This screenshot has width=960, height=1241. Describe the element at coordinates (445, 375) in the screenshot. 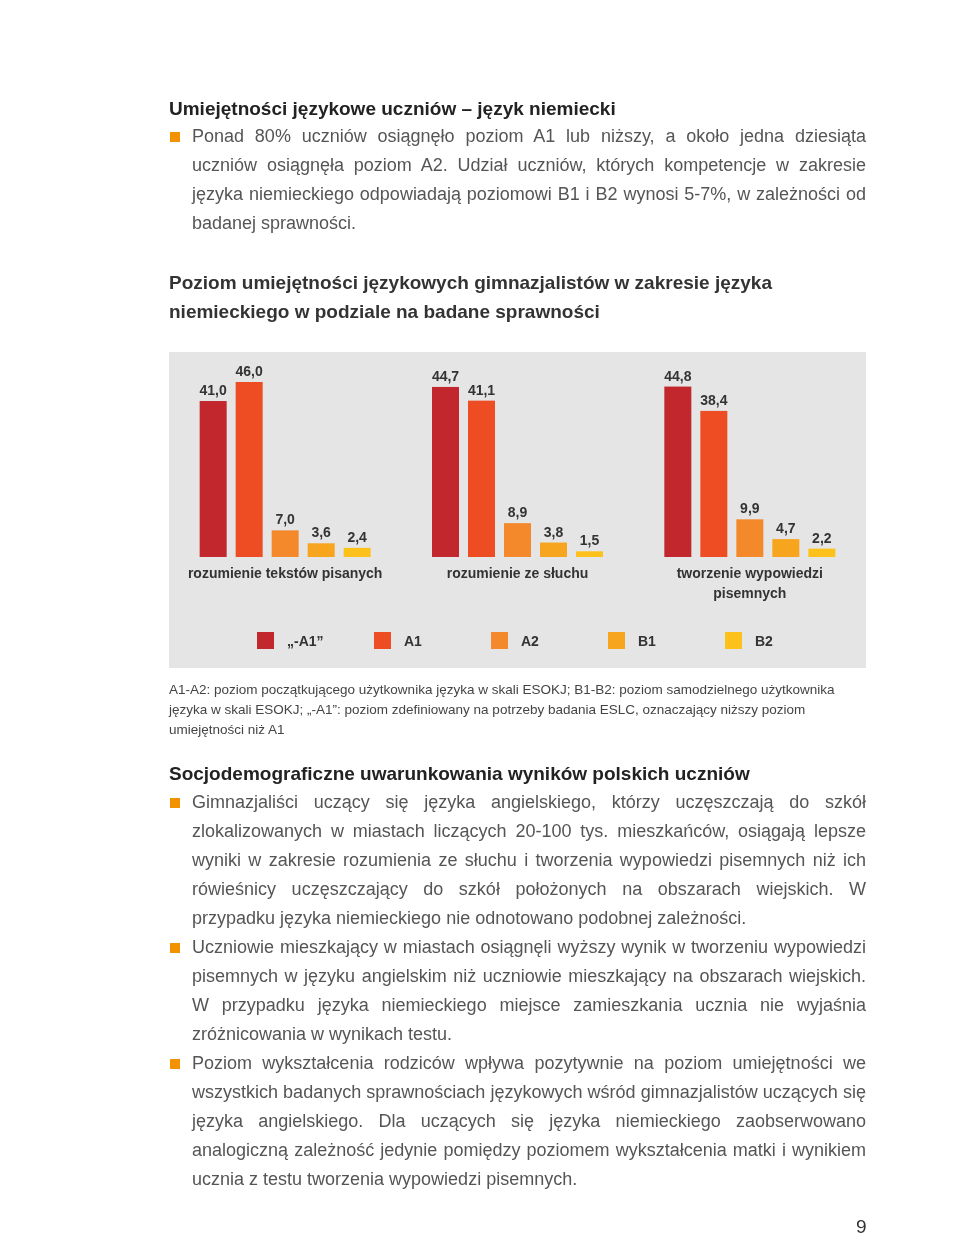

I see `data-label: 44,7` at that location.